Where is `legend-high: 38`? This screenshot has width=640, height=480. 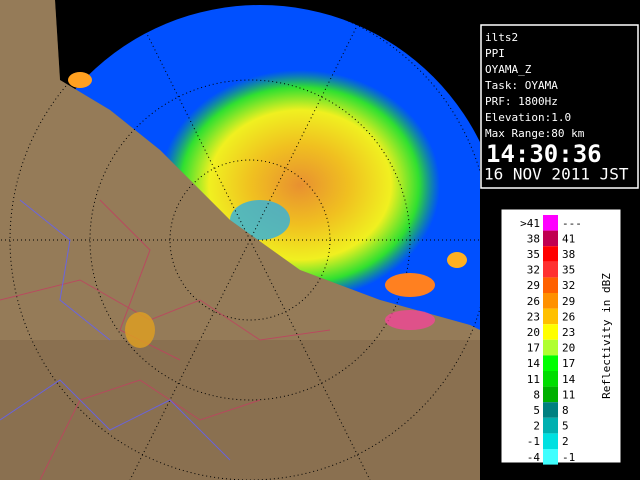 legend-high: 38 is located at coordinates (568, 254).